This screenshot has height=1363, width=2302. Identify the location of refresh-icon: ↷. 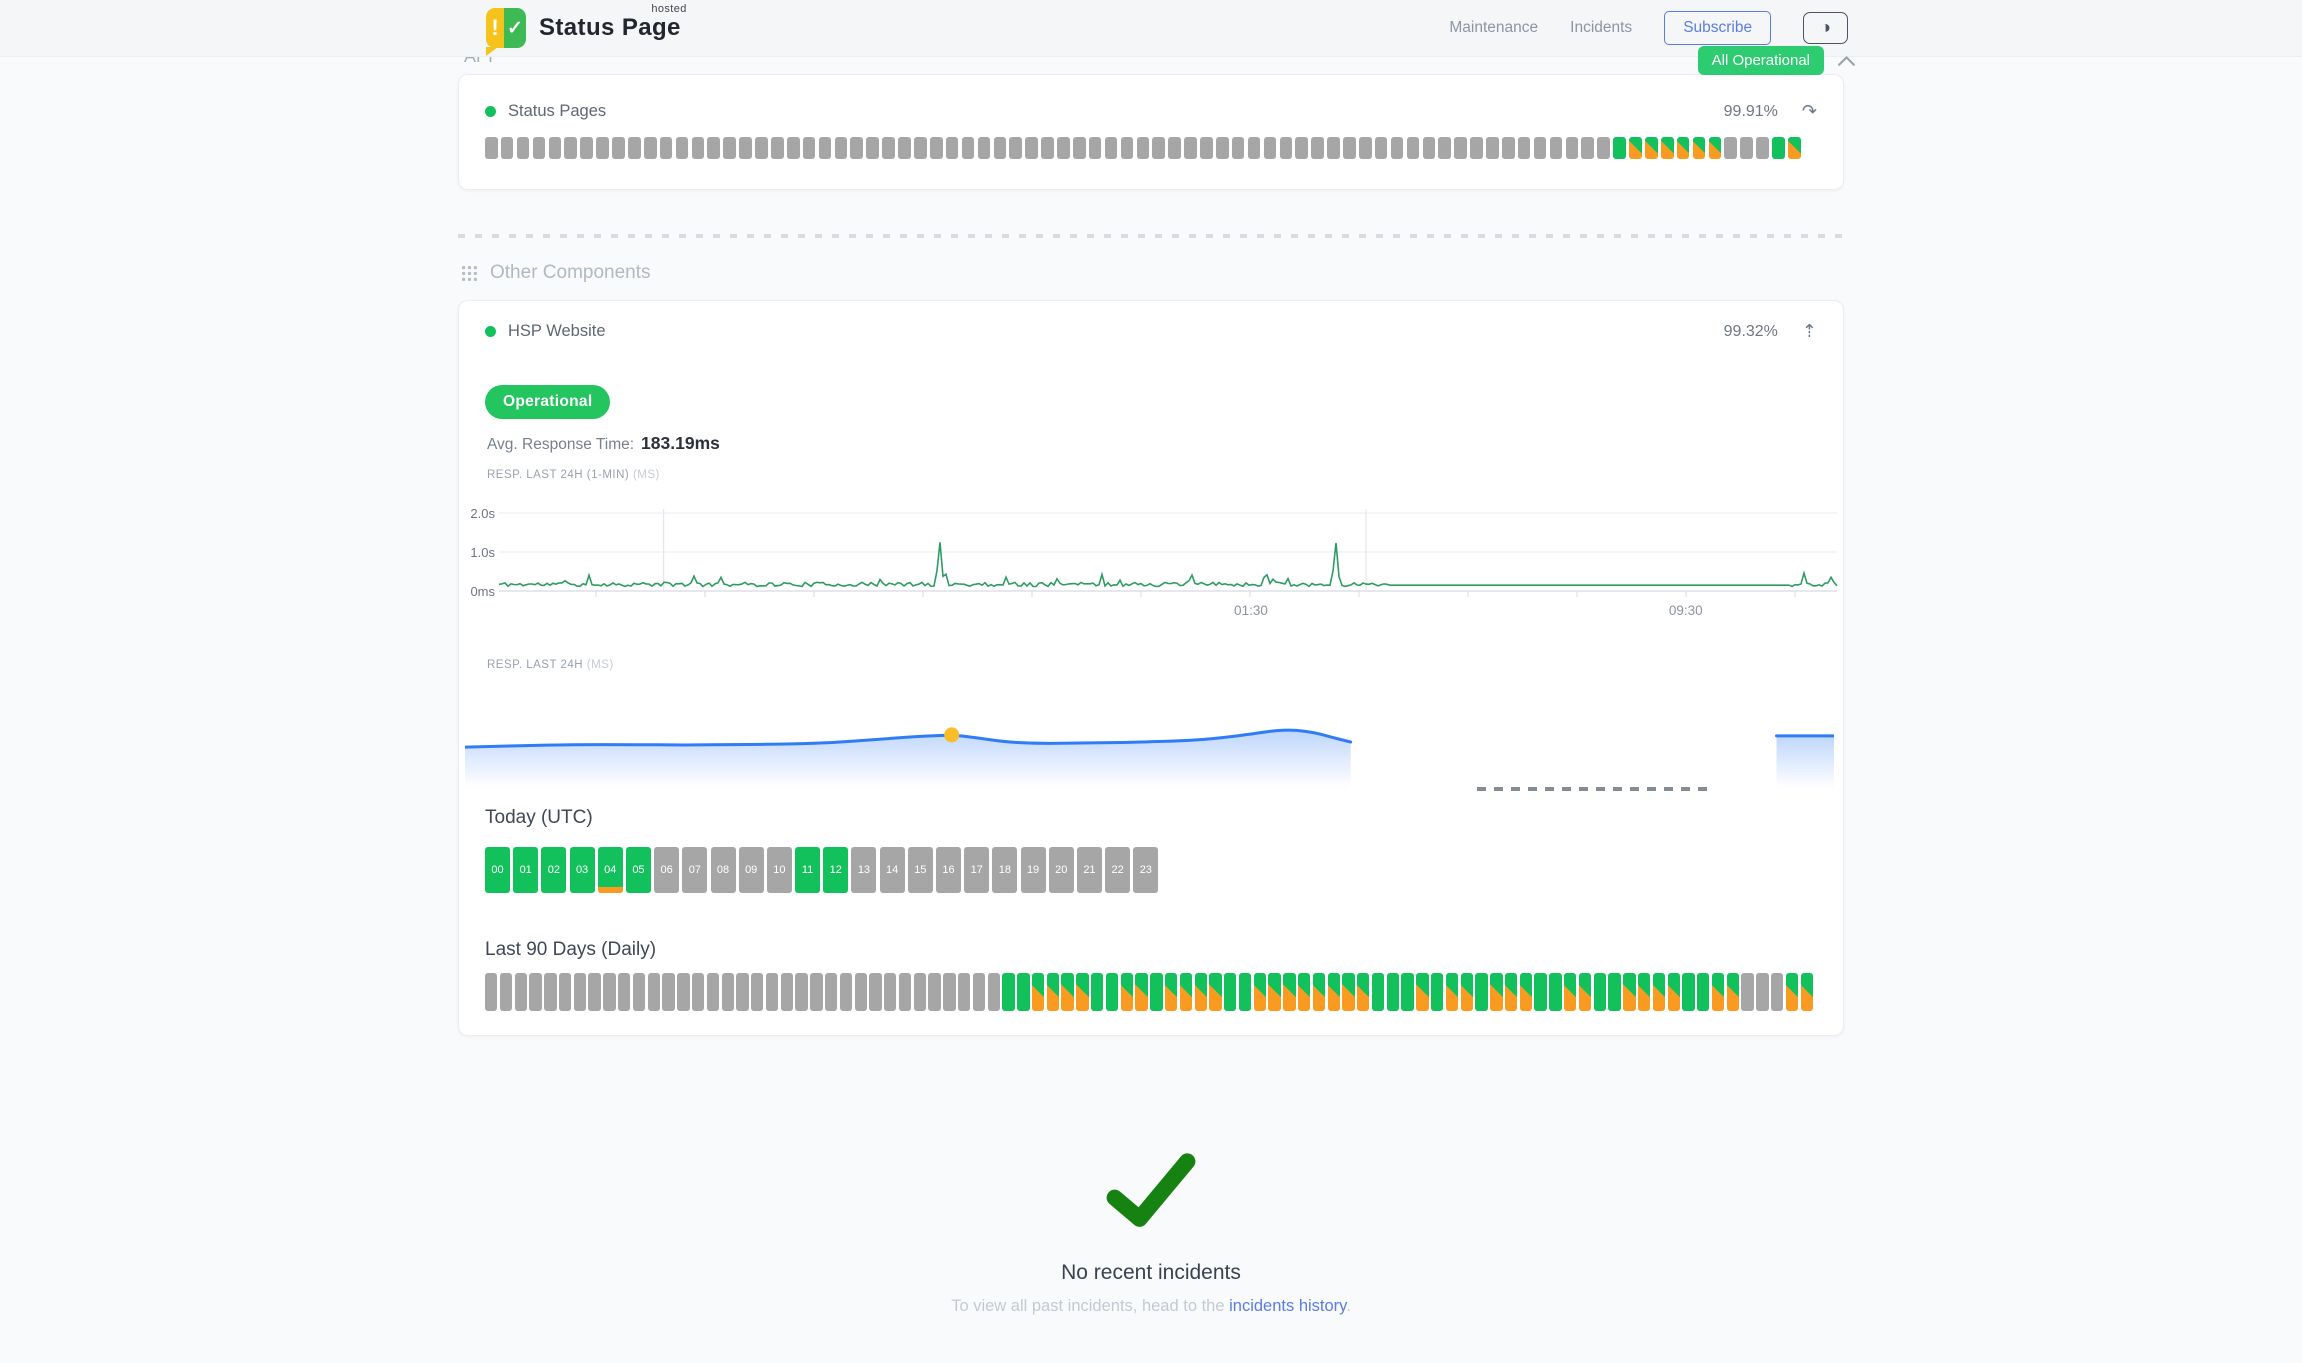
(1809, 111).